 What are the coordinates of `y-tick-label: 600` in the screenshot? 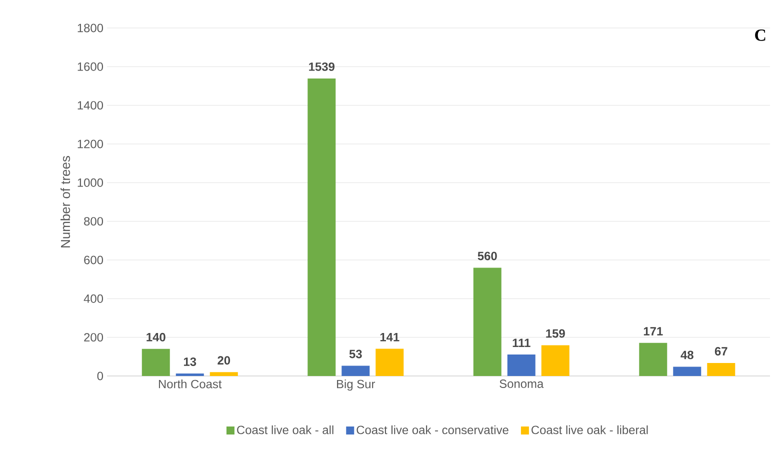 It's located at (94, 260).